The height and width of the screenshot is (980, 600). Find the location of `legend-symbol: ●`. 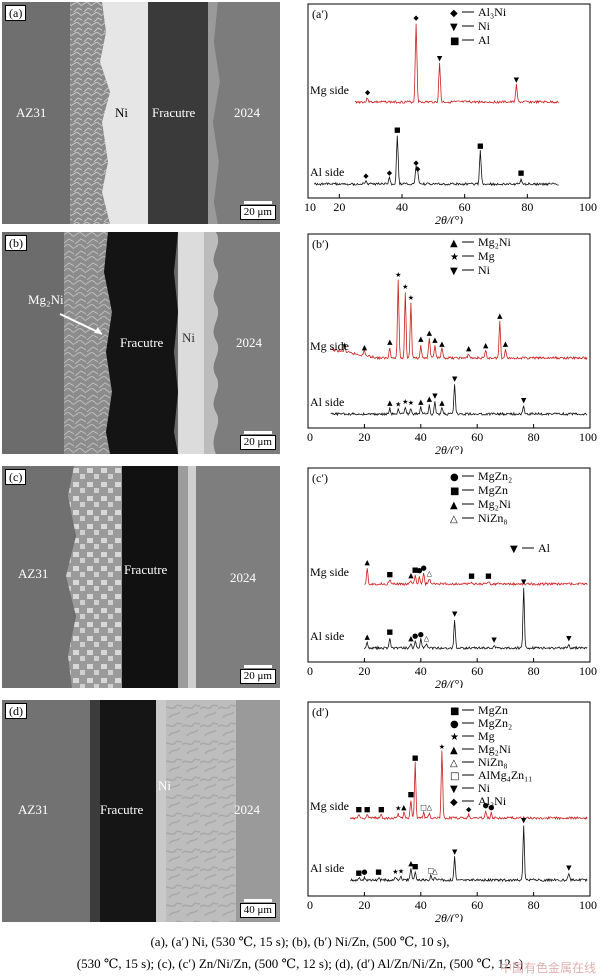

legend-symbol: ● is located at coordinates (454, 477).